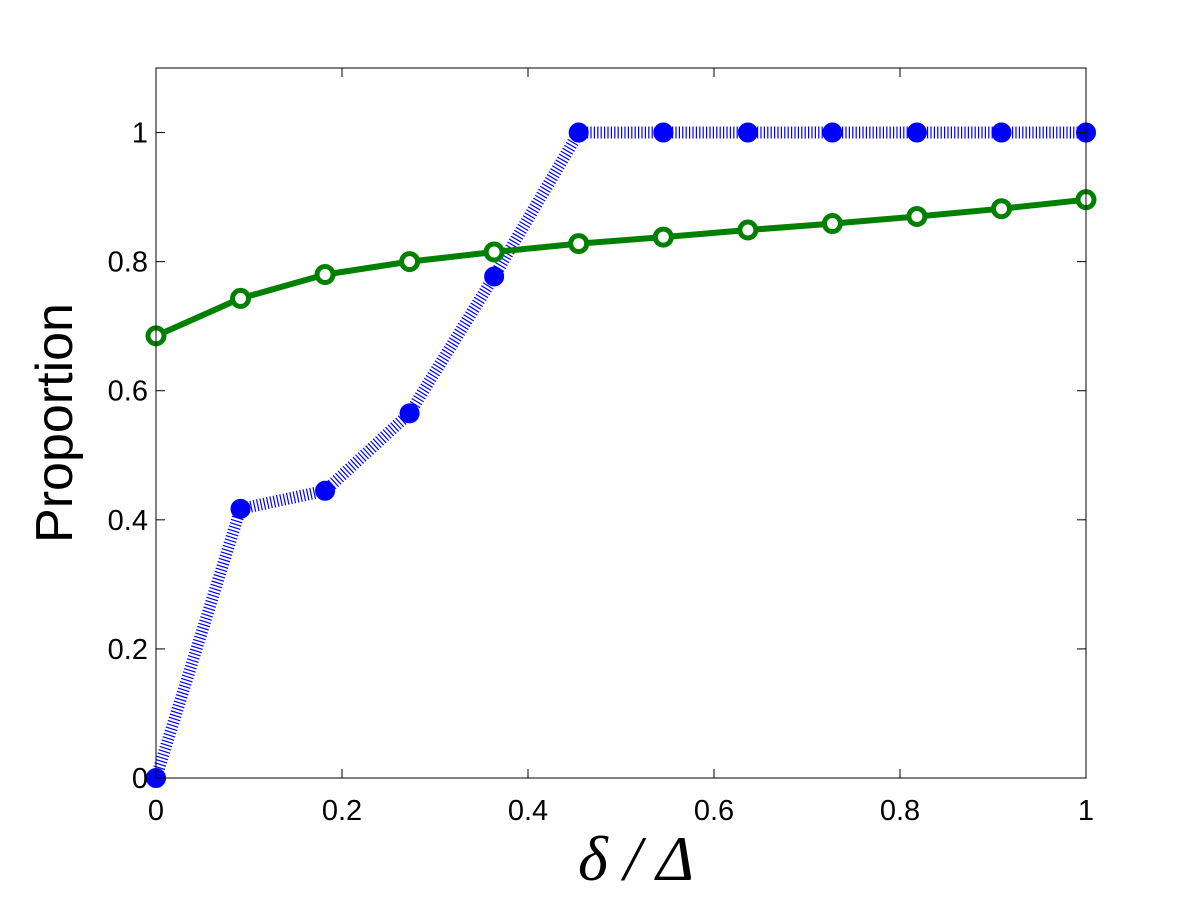 The image size is (1200, 900). I want to click on x-tick-label: 0.2, so click(342, 811).